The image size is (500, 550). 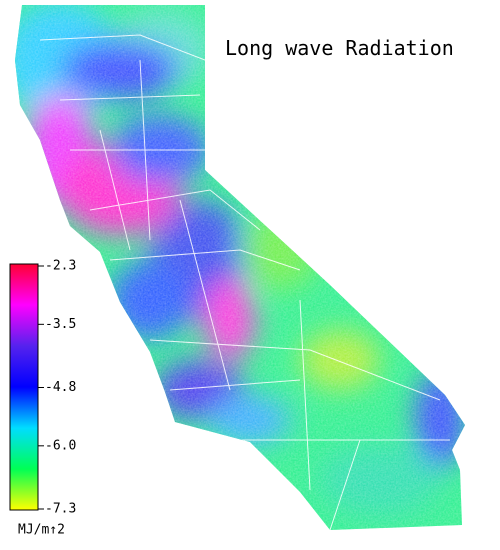 I want to click on colorbar-tick-label: -6.0, so click(x=60, y=445).